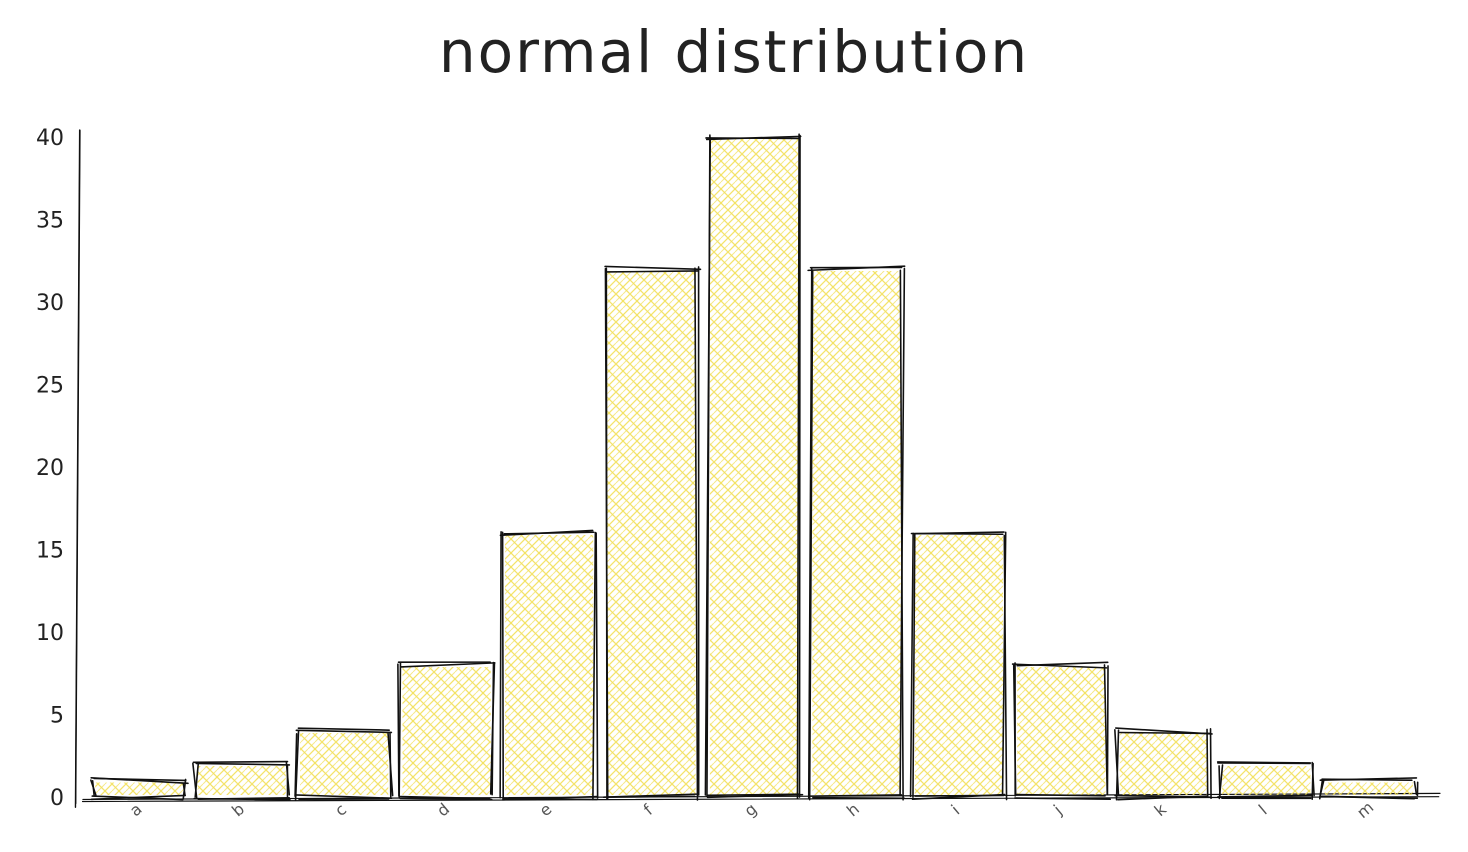 Image resolution: width=1468 pixels, height=852 pixels. I want to click on y-tick-label: 30, so click(50, 303).